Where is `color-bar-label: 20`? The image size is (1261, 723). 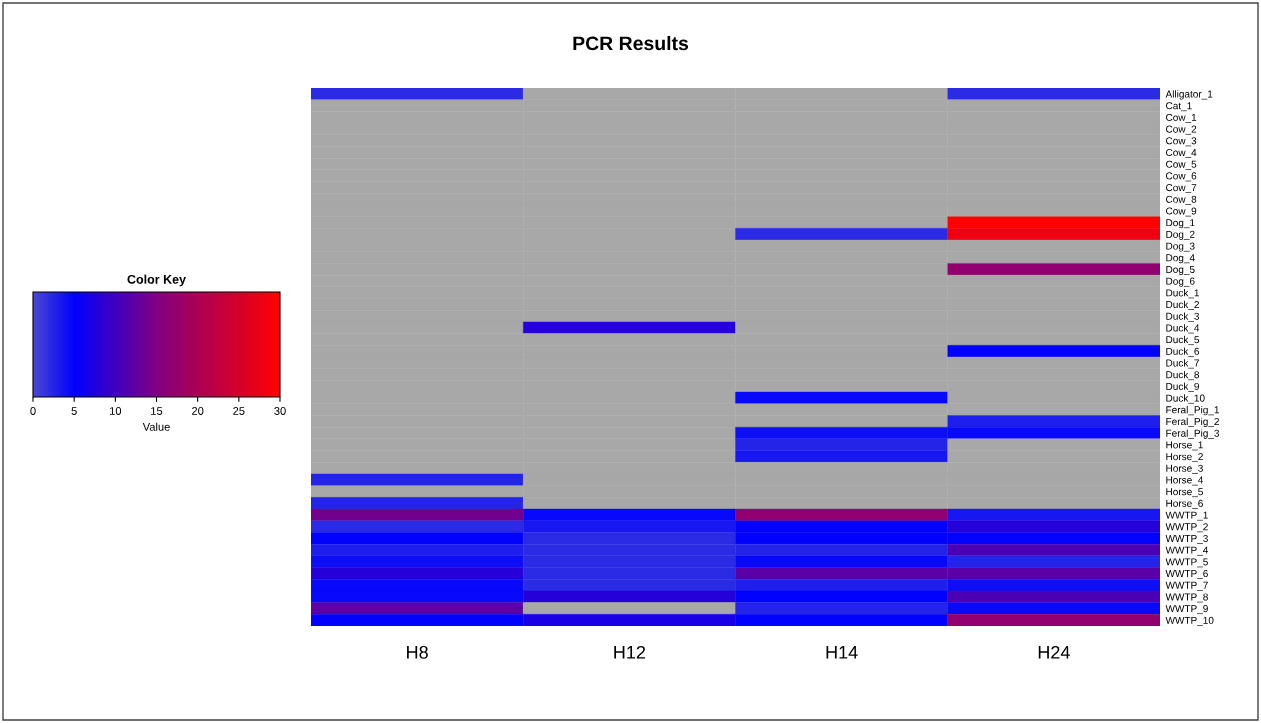 color-bar-label: 20 is located at coordinates (198, 411).